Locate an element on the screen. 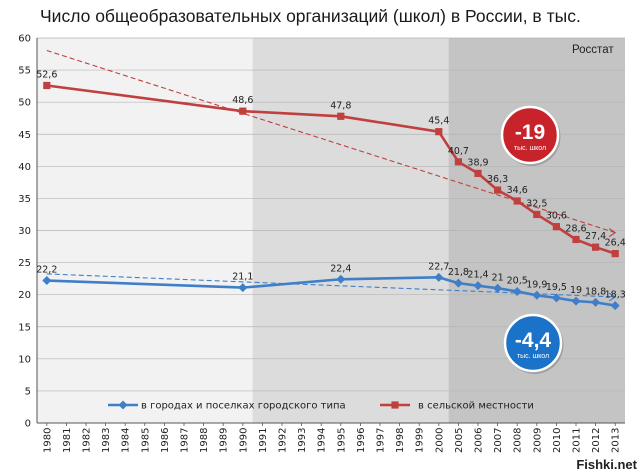 Image resolution: width=640 pixels, height=473 pixels. x-tick-label: 1998 is located at coordinates (400, 440).